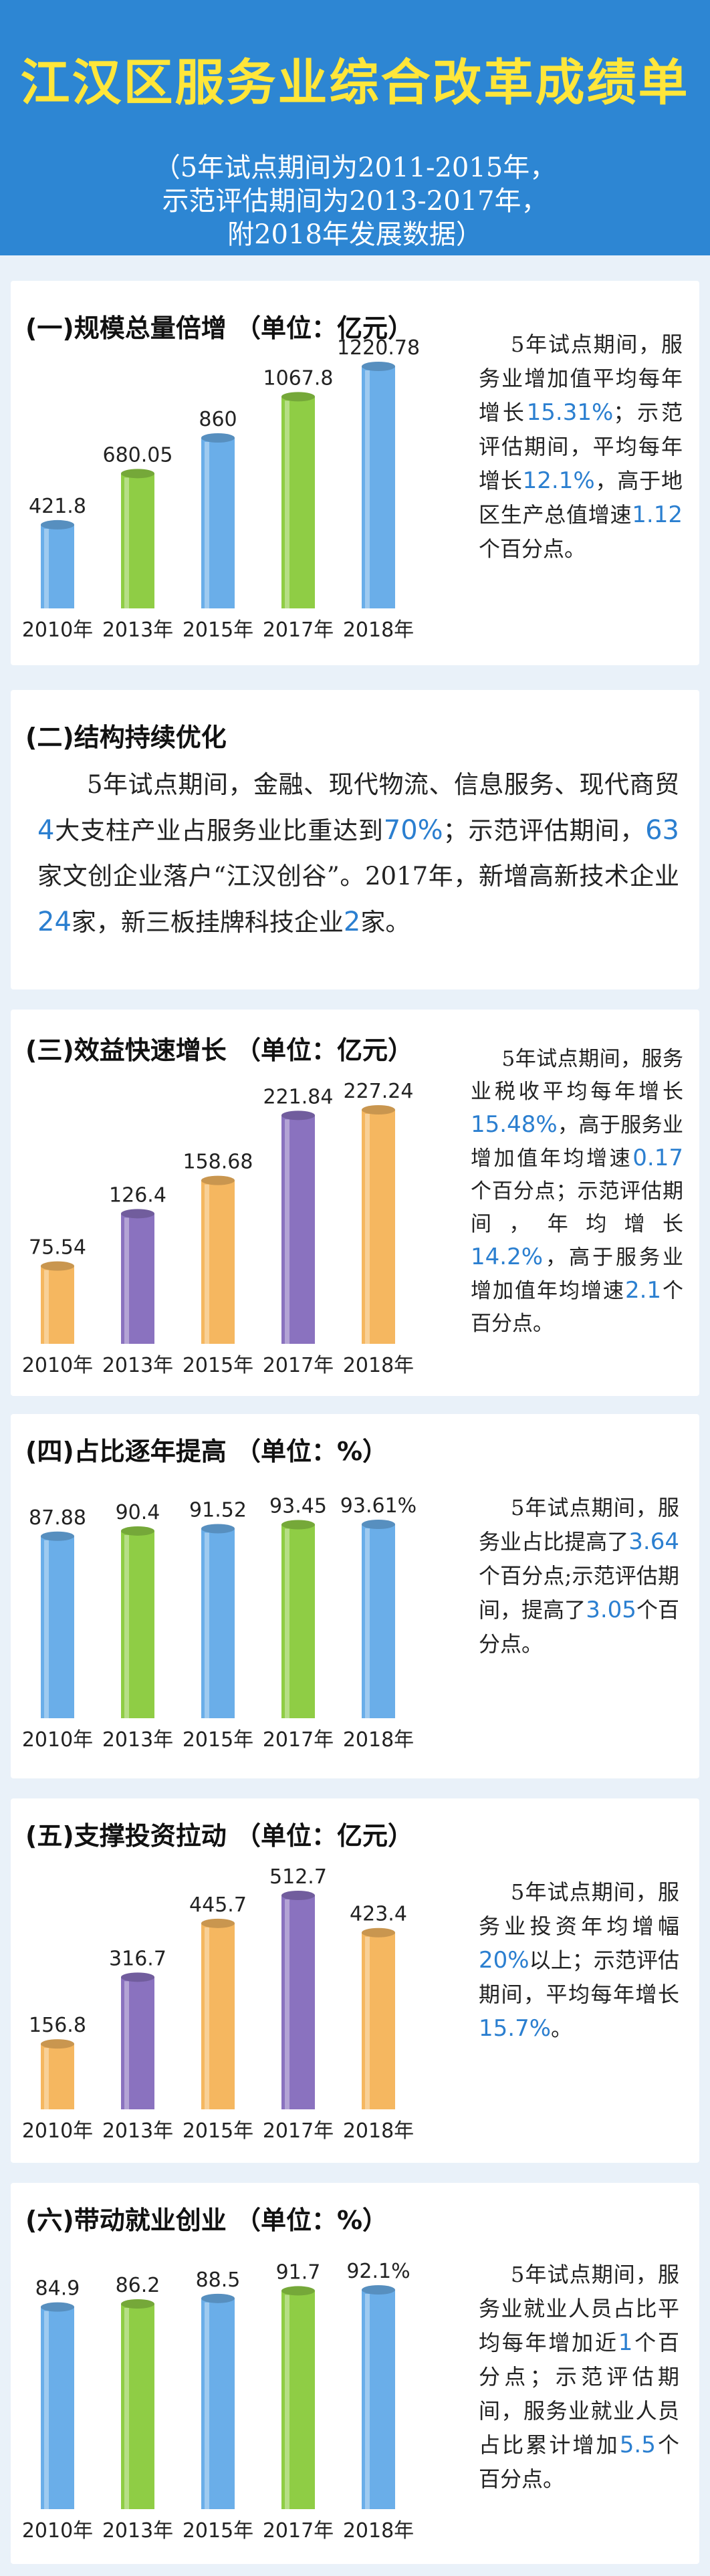 The image size is (710, 2576). I want to click on bar-value-label: 84.9, so click(57, 2289).